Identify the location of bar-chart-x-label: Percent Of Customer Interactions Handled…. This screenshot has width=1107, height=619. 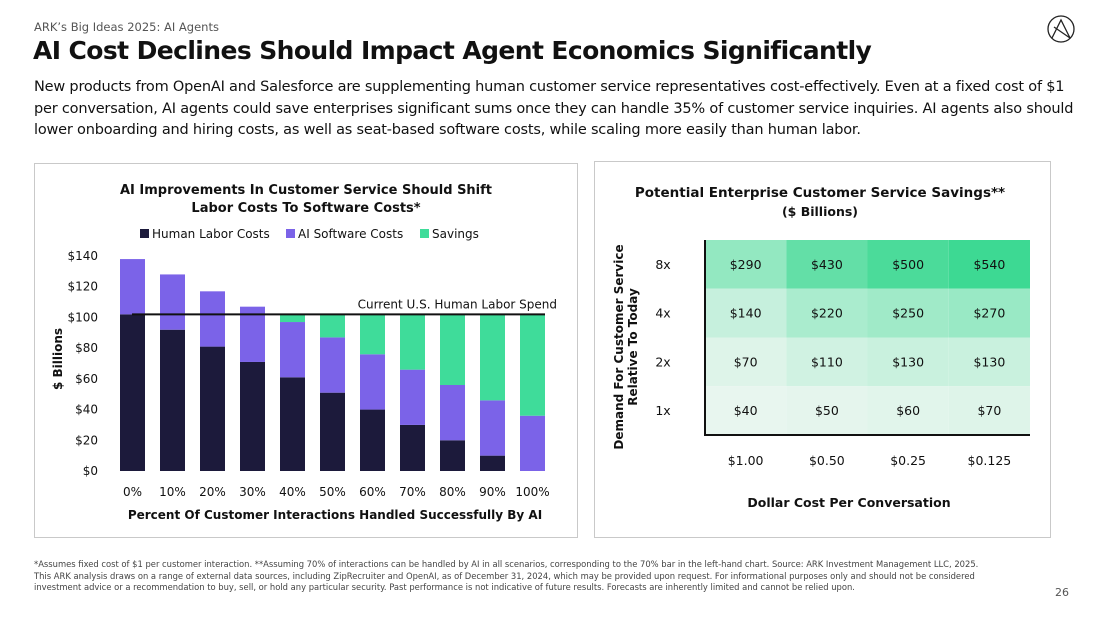
(335, 515).